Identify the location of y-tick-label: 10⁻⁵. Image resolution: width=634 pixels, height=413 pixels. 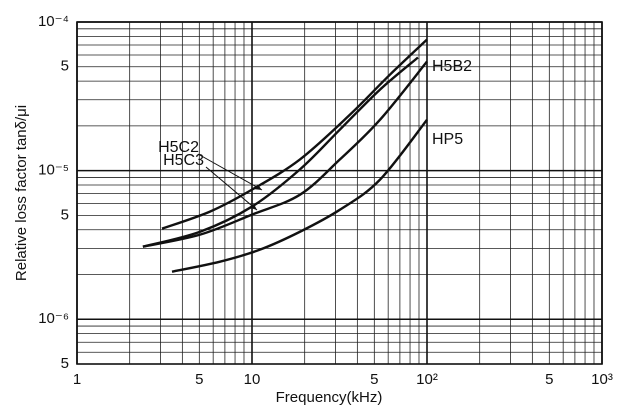
(53, 170).